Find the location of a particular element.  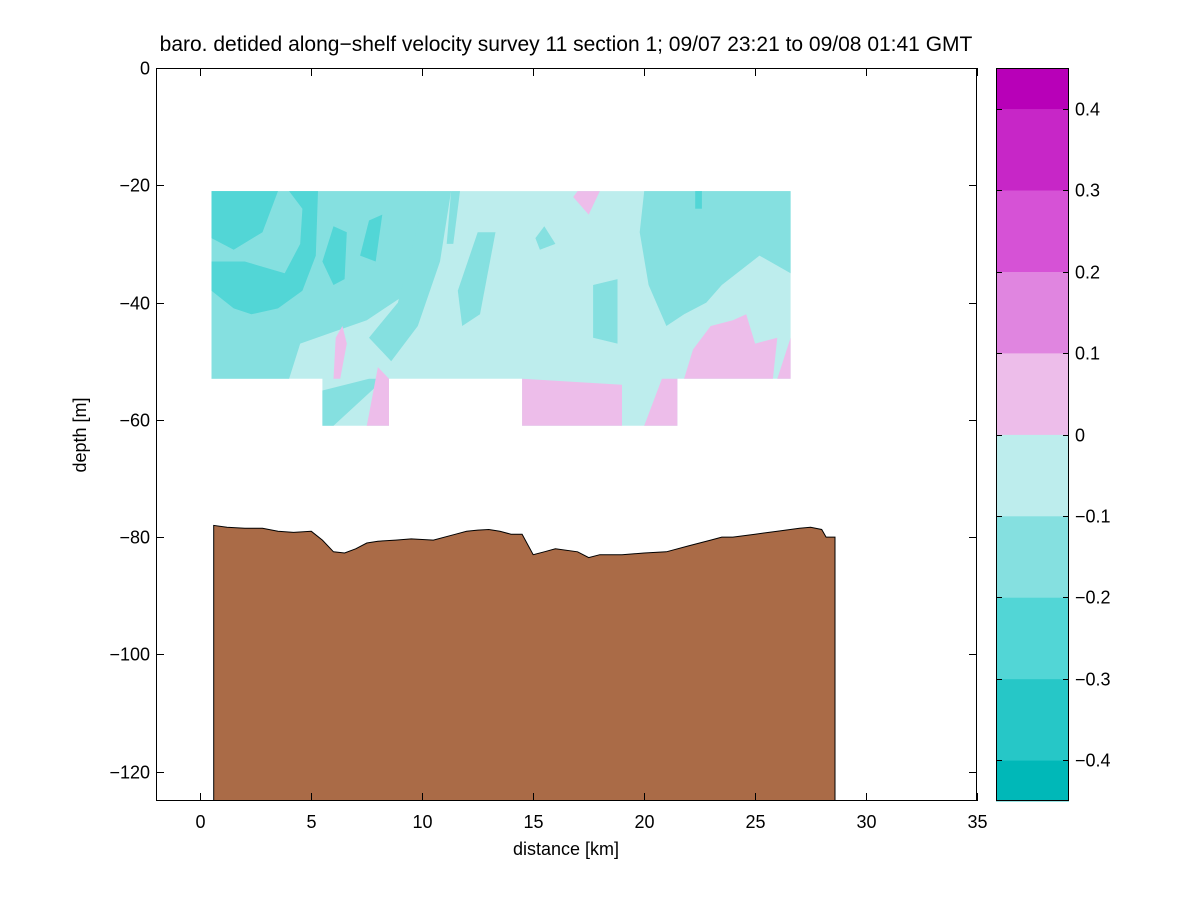

colorbar: −0.4 −0.3 −0.2 −0.1 0 0.1 0.2 0.3 0.4 is located at coordinates (1053, 435).